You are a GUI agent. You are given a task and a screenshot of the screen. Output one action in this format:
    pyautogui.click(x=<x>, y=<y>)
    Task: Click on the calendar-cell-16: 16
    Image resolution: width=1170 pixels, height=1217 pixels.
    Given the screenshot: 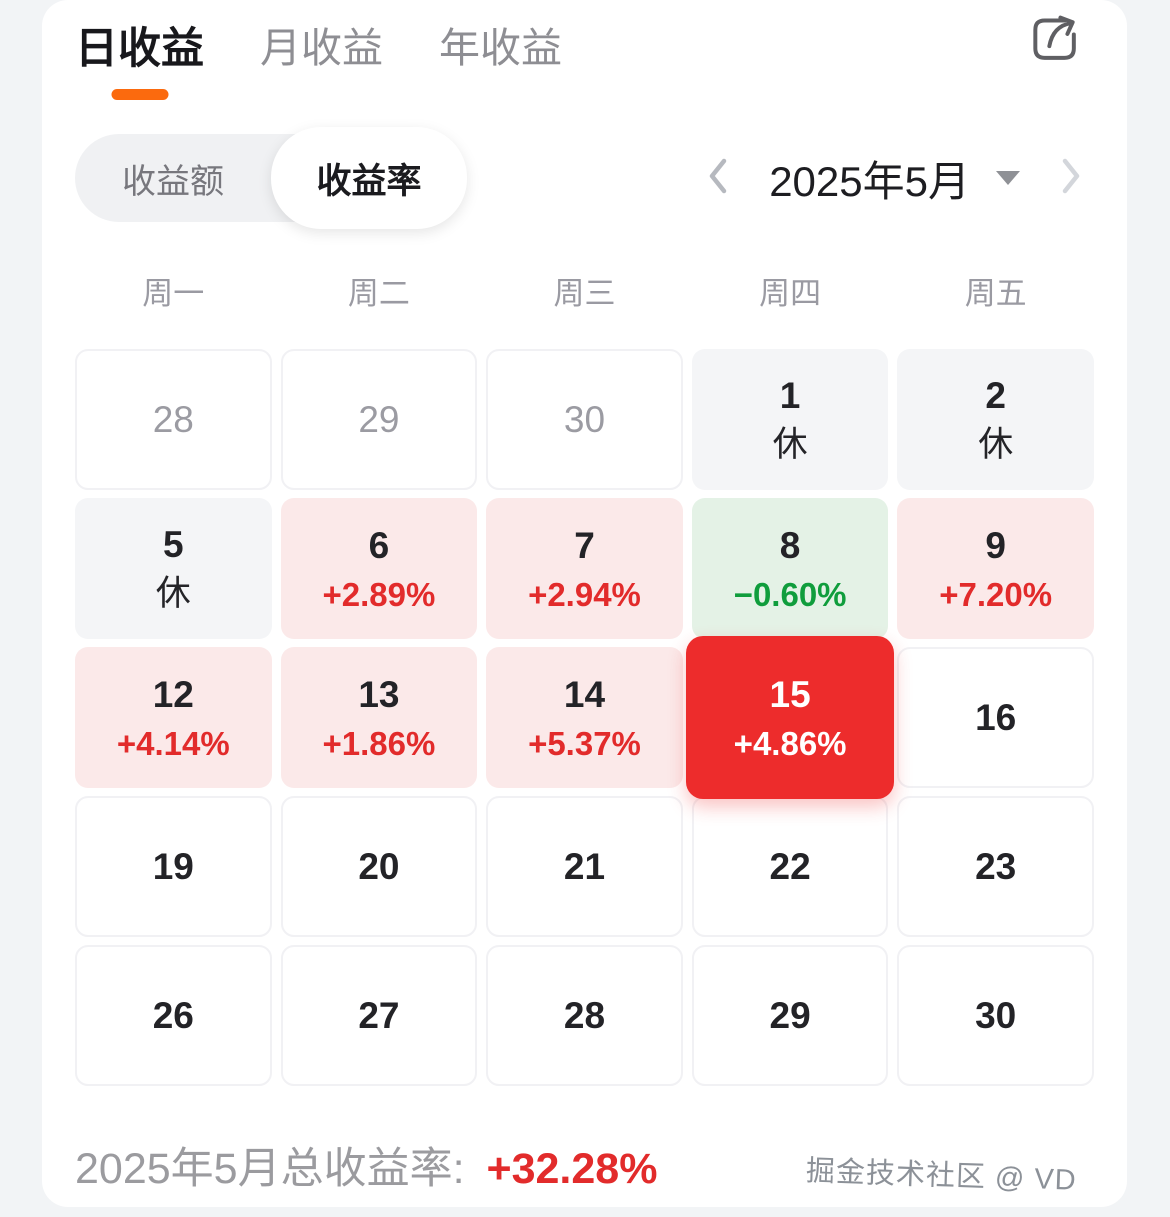 What is the action you would take?
    pyautogui.click(x=995, y=717)
    